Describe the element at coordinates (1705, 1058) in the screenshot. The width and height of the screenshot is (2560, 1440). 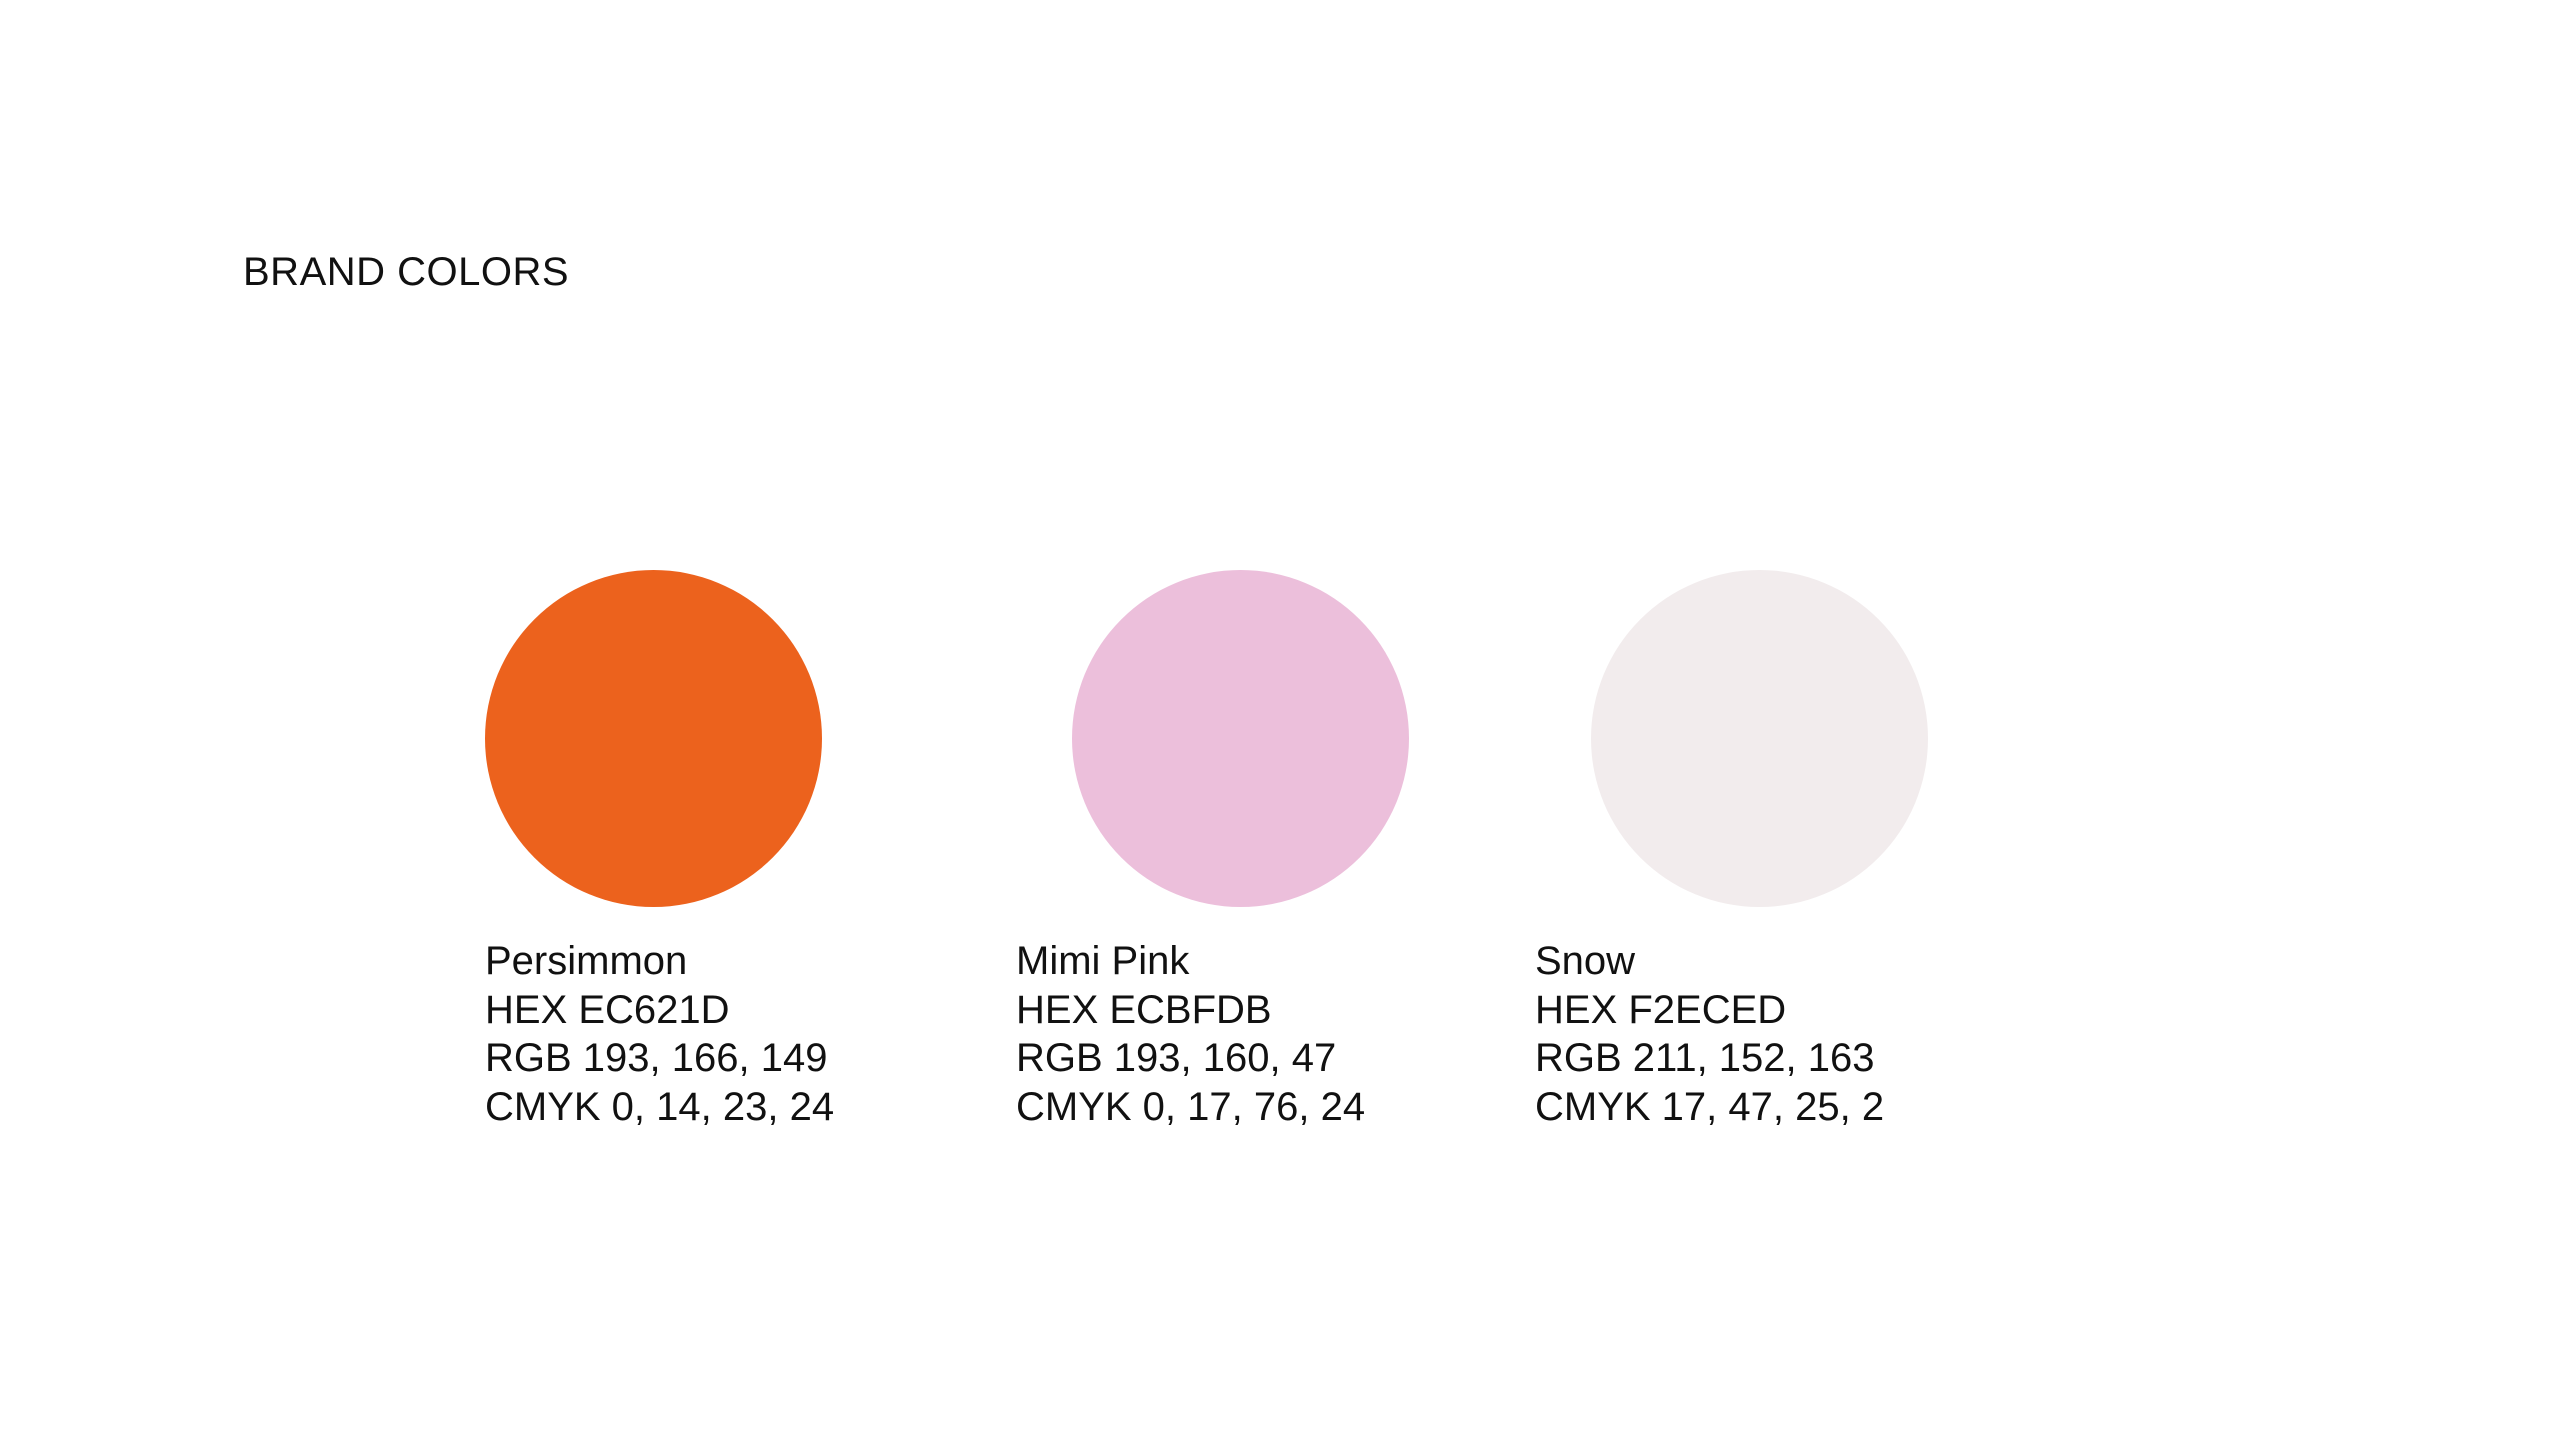
I see `rgb-value: RGB 211, 152, 163` at that location.